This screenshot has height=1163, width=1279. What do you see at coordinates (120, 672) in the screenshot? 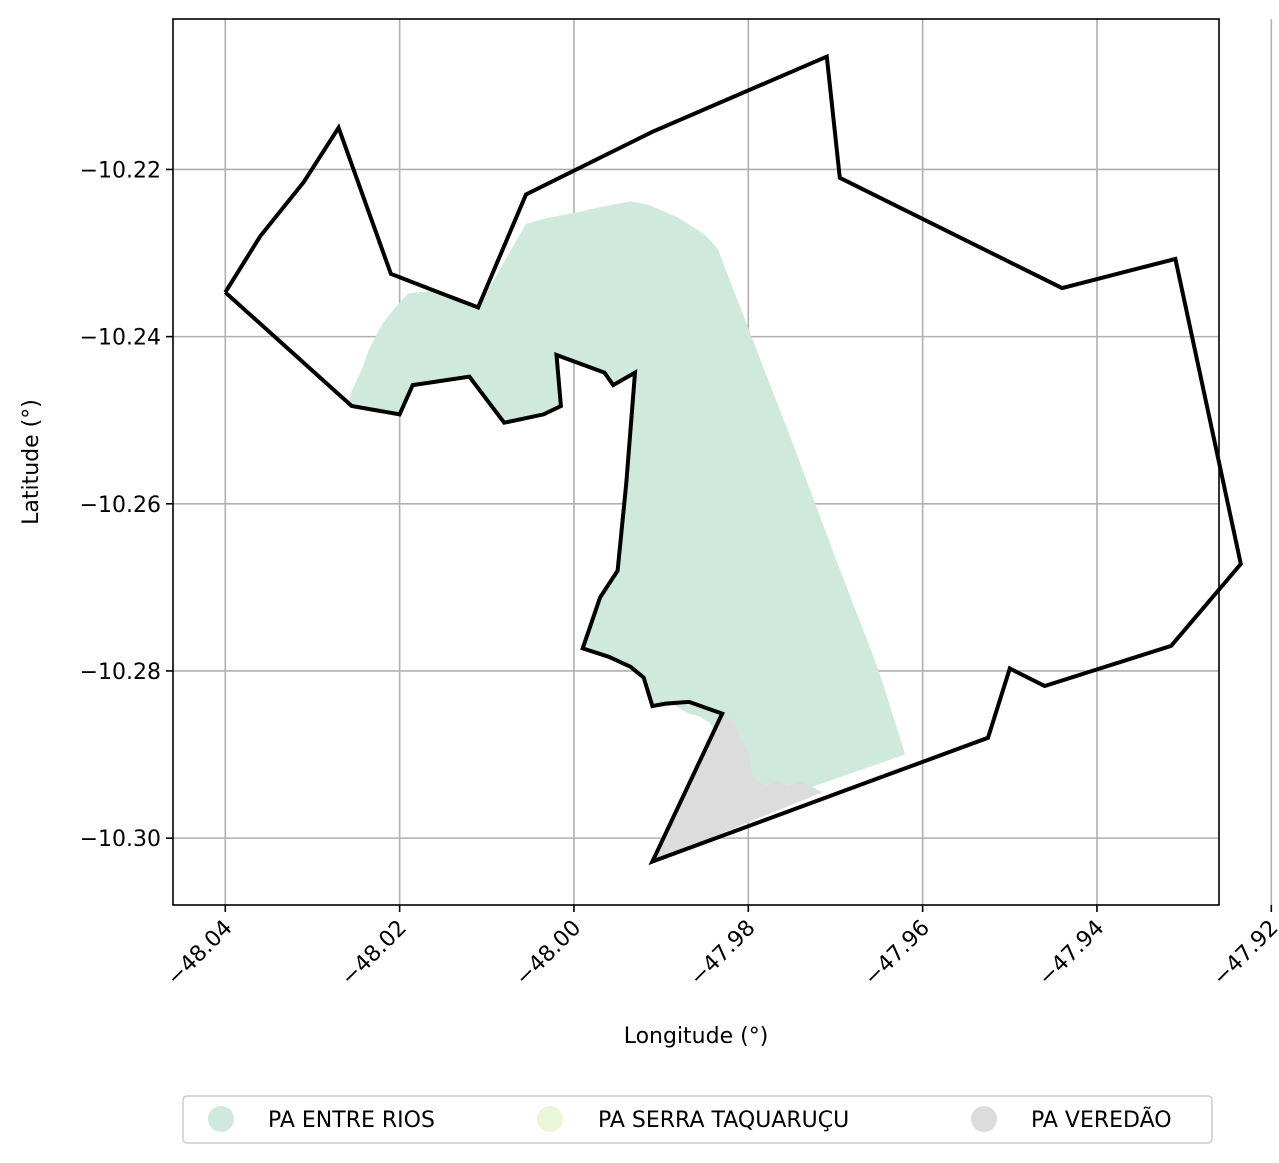
I see `y-tick-label: −10.28` at bounding box center [120, 672].